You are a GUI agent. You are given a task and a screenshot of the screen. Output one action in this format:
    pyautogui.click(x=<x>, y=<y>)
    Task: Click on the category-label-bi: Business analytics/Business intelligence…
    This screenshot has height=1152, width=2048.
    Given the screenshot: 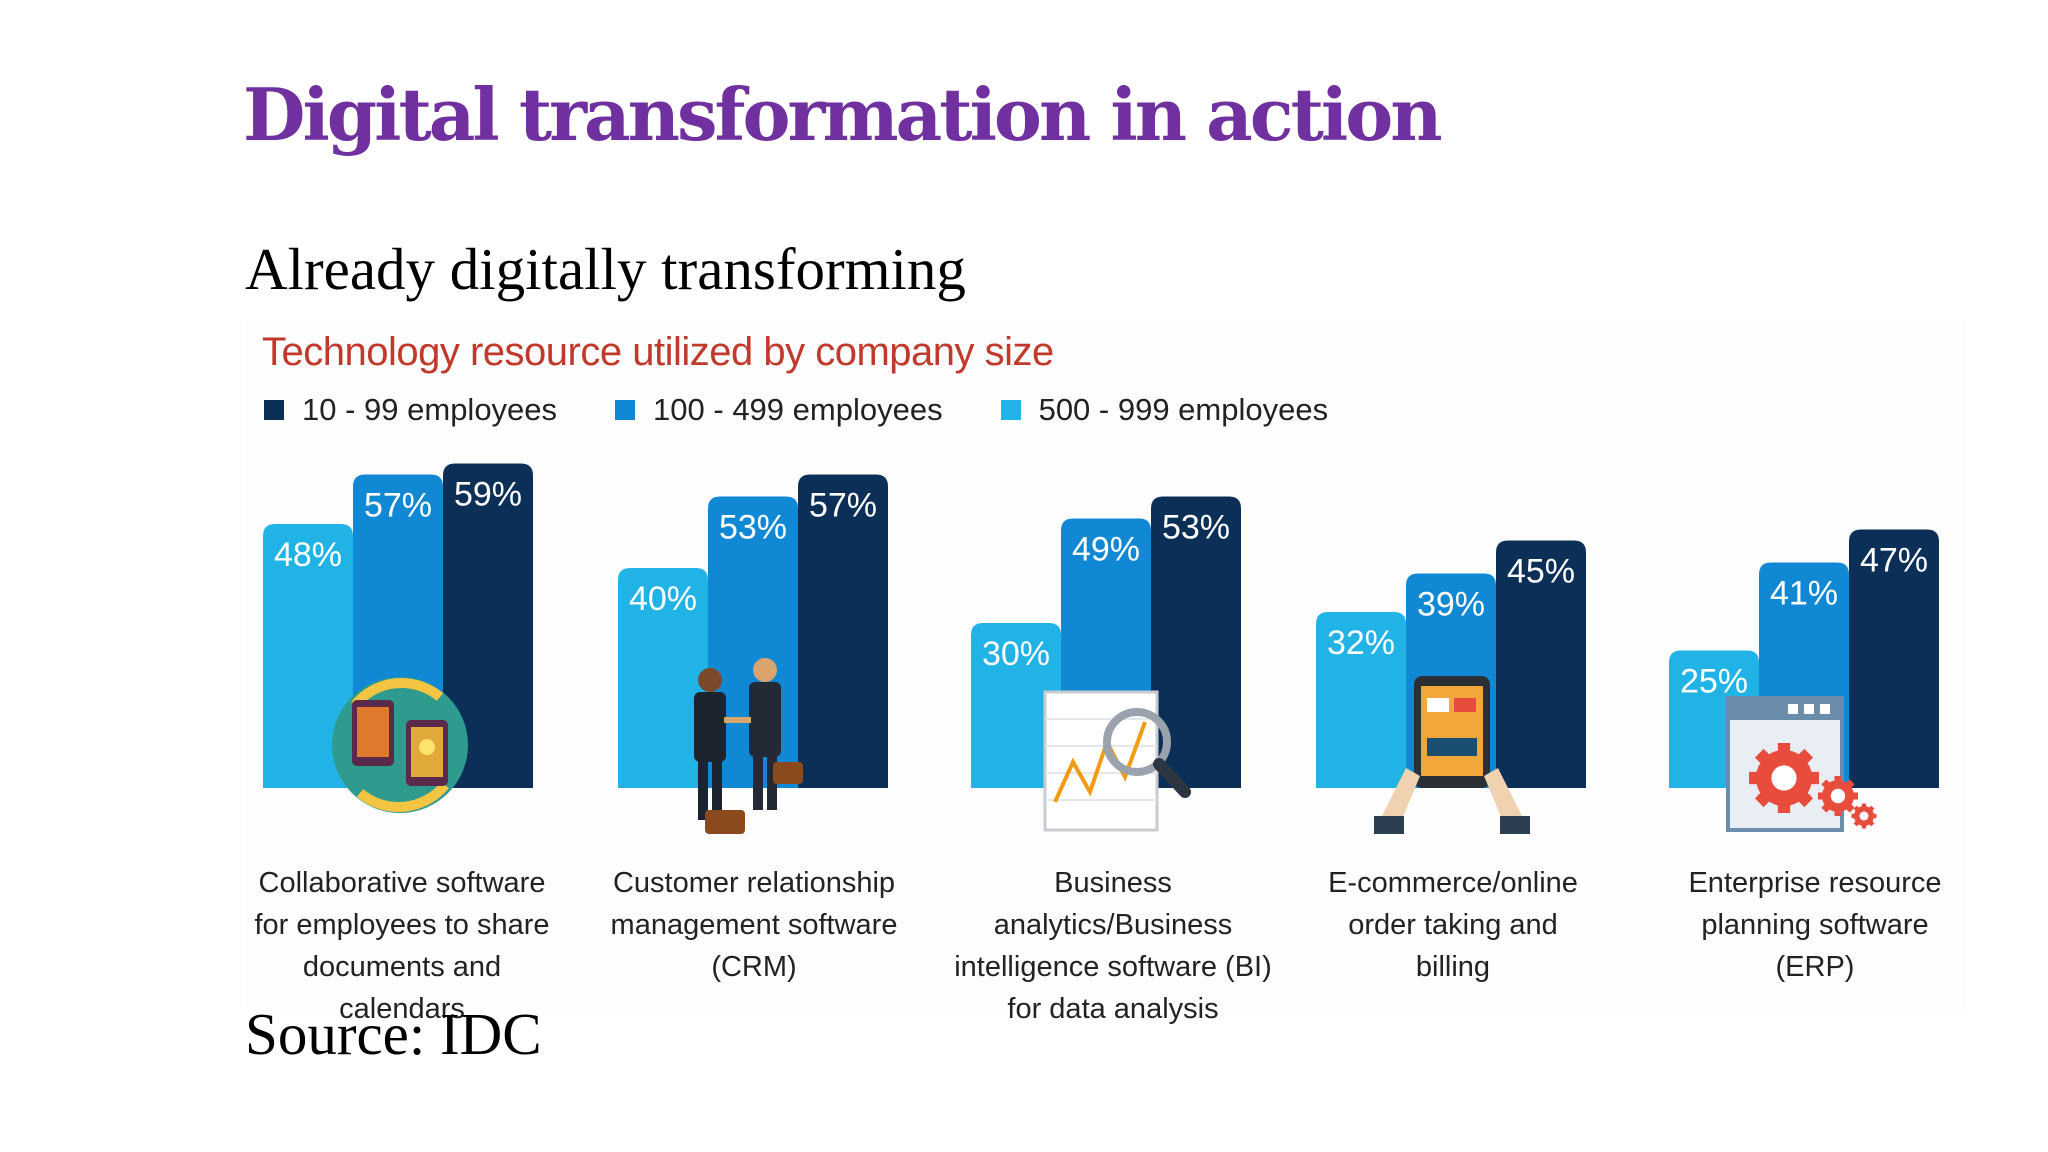 What is the action you would take?
    pyautogui.click(x=1113, y=946)
    